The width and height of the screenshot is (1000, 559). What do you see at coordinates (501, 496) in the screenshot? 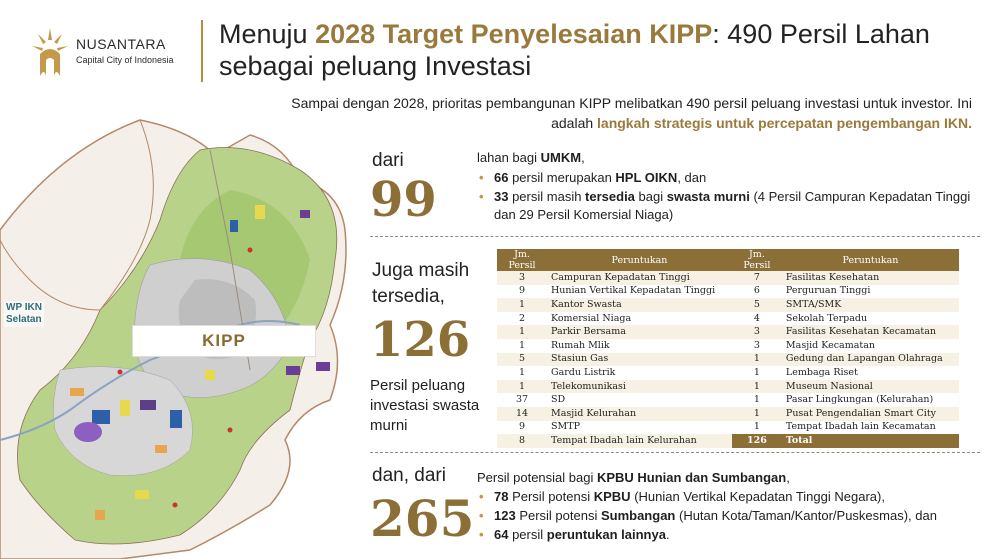
I see `s3-b1-num: 78` at bounding box center [501, 496].